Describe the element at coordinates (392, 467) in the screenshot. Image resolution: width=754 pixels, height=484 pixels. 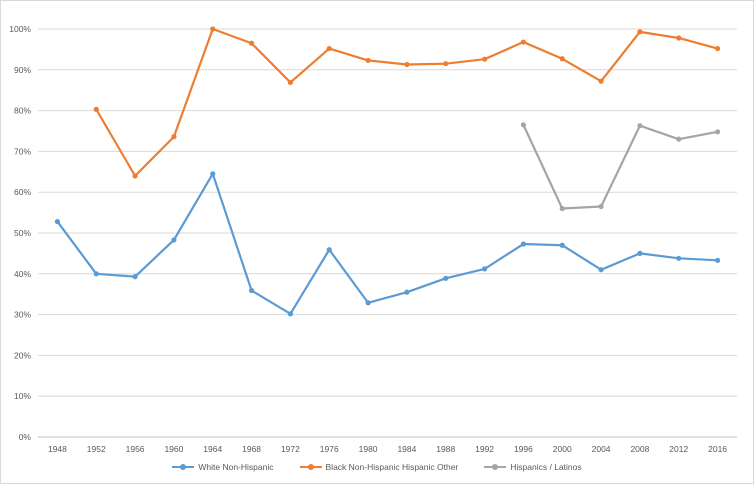
I see `legend-label: Black Non-Hispanic Hispanic Other` at that location.